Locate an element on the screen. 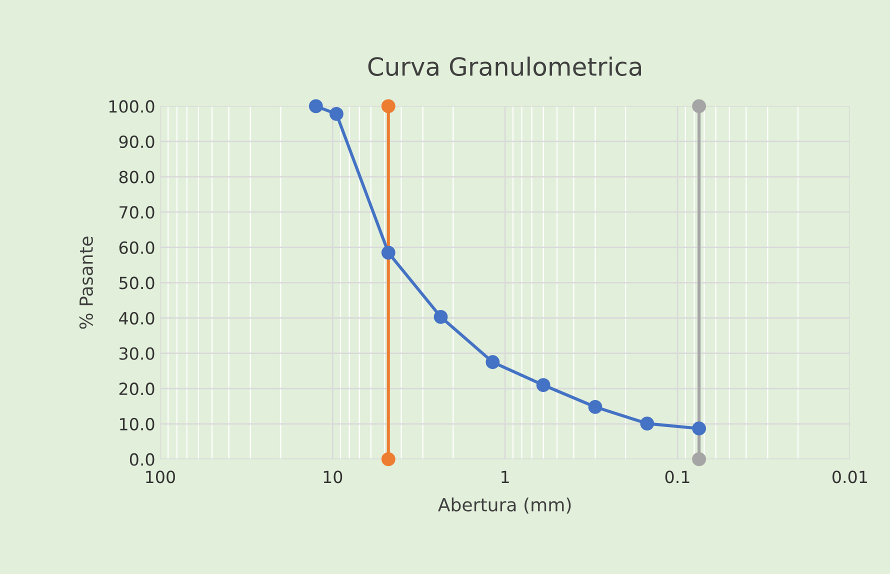 This screenshot has height=574, width=890. y-tick-label: 40.0 is located at coordinates (136, 318).